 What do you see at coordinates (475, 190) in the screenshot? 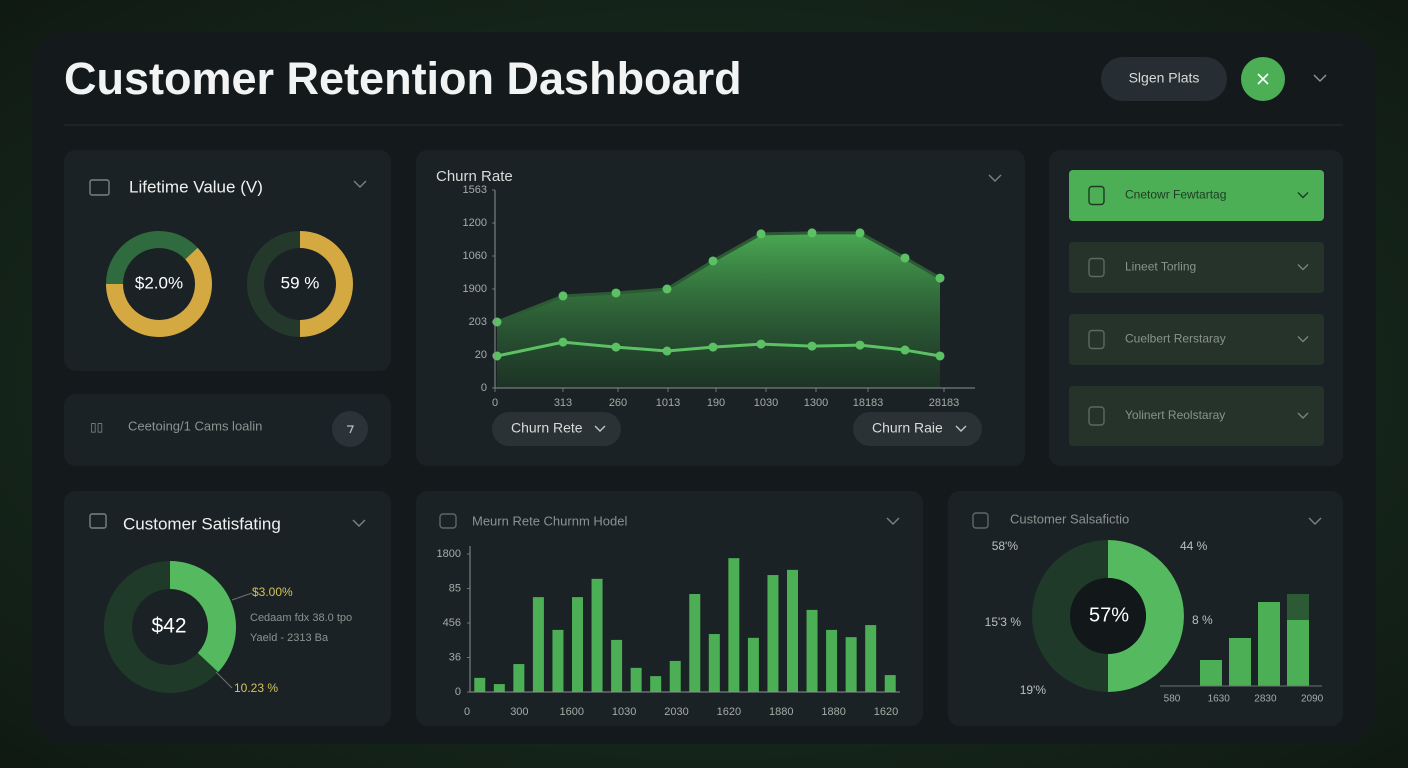
I see `y-tick-label: 1563` at bounding box center [475, 190].